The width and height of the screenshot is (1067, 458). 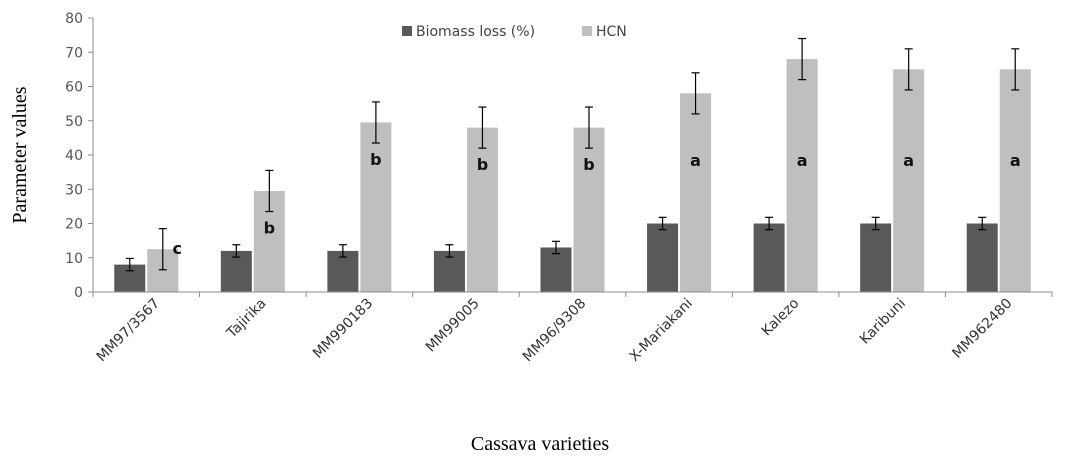 I want to click on y-tick-label: 70, so click(x=74, y=53).